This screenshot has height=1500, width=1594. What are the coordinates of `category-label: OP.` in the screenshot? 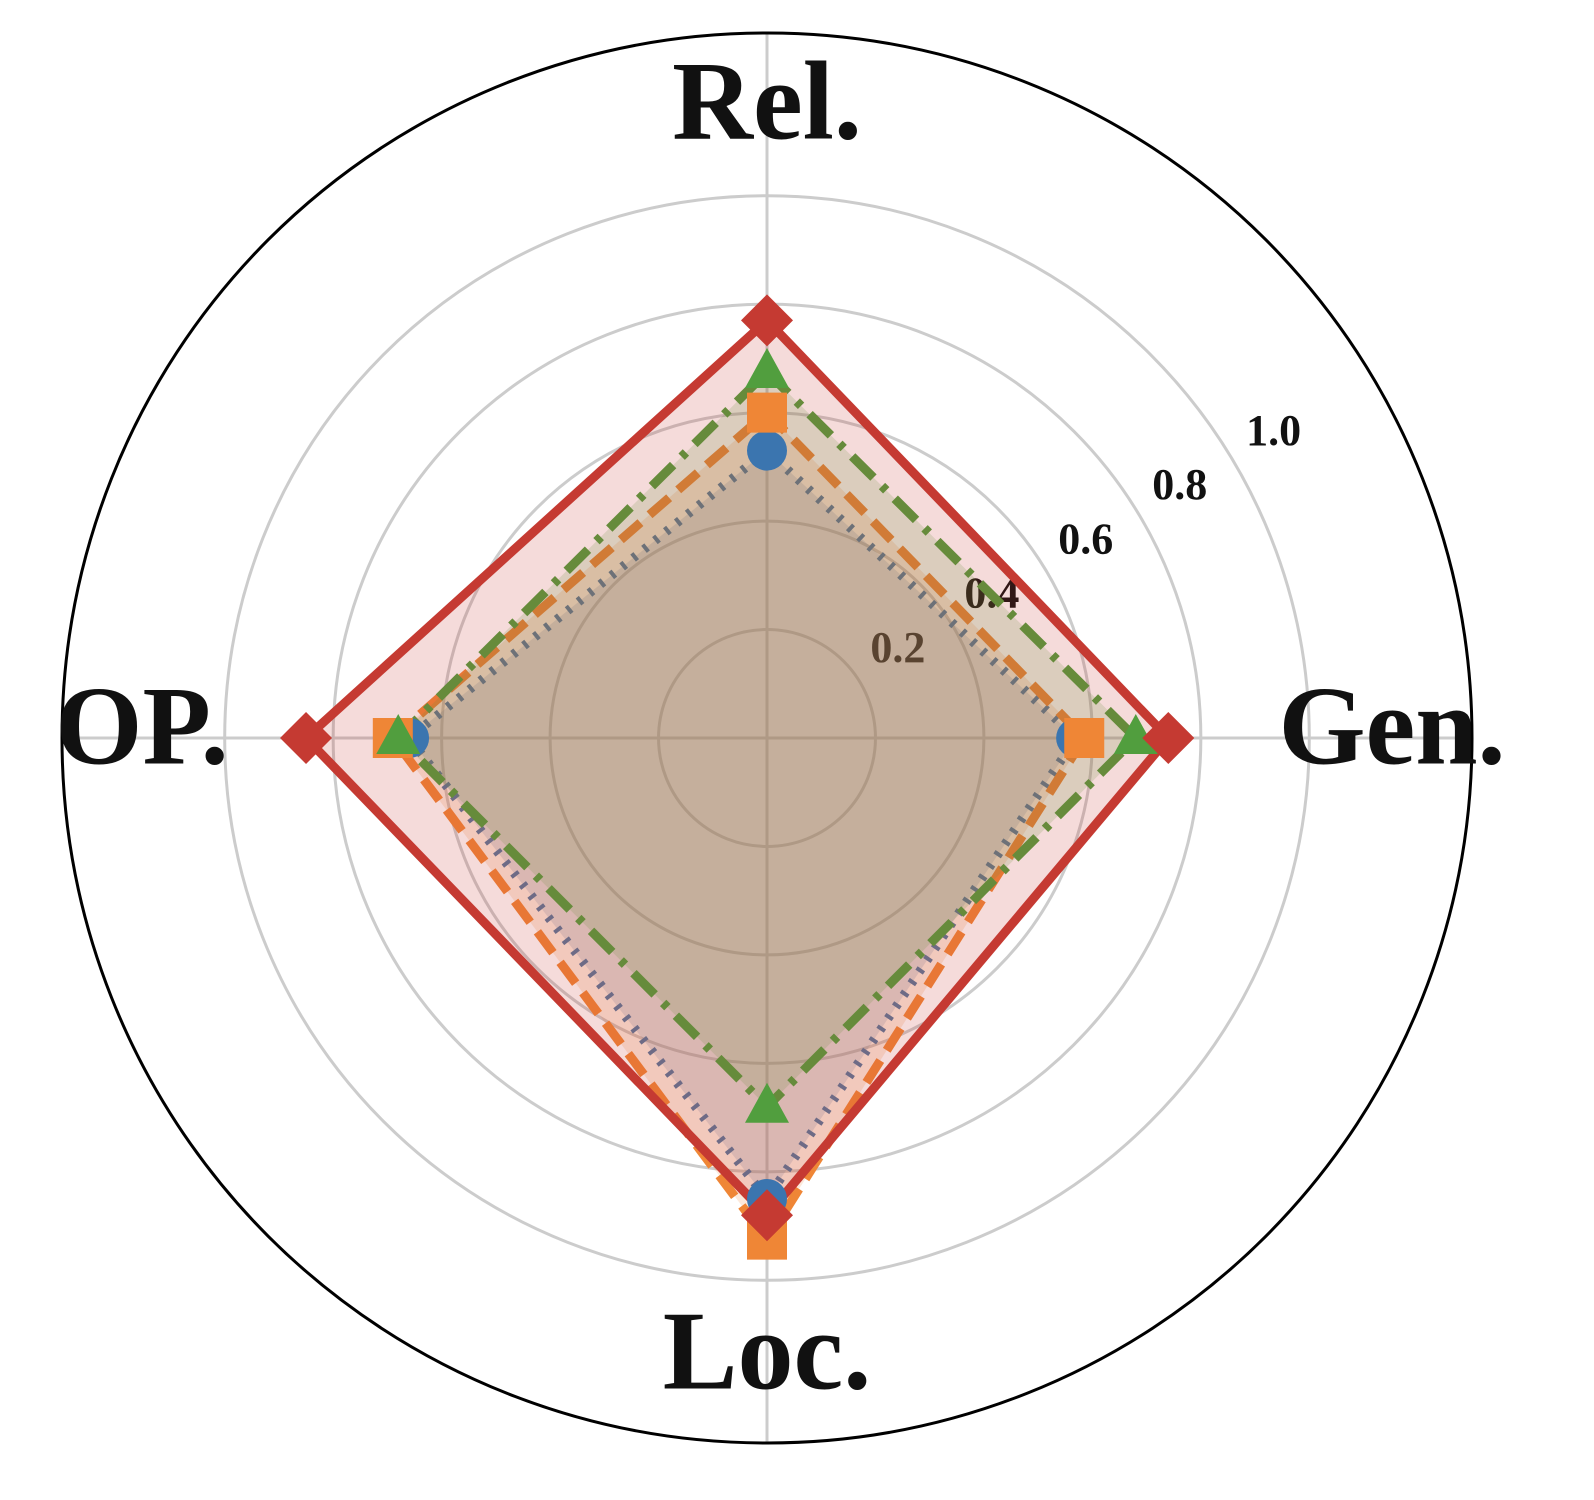 It's located at (141, 727).